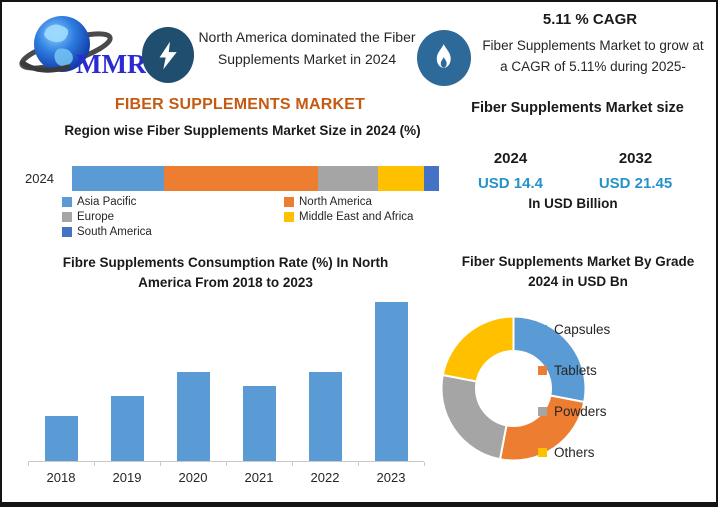 The height and width of the screenshot is (507, 718). What do you see at coordinates (173, 232) in the screenshot?
I see `legend-item-south-america: South America` at bounding box center [173, 232].